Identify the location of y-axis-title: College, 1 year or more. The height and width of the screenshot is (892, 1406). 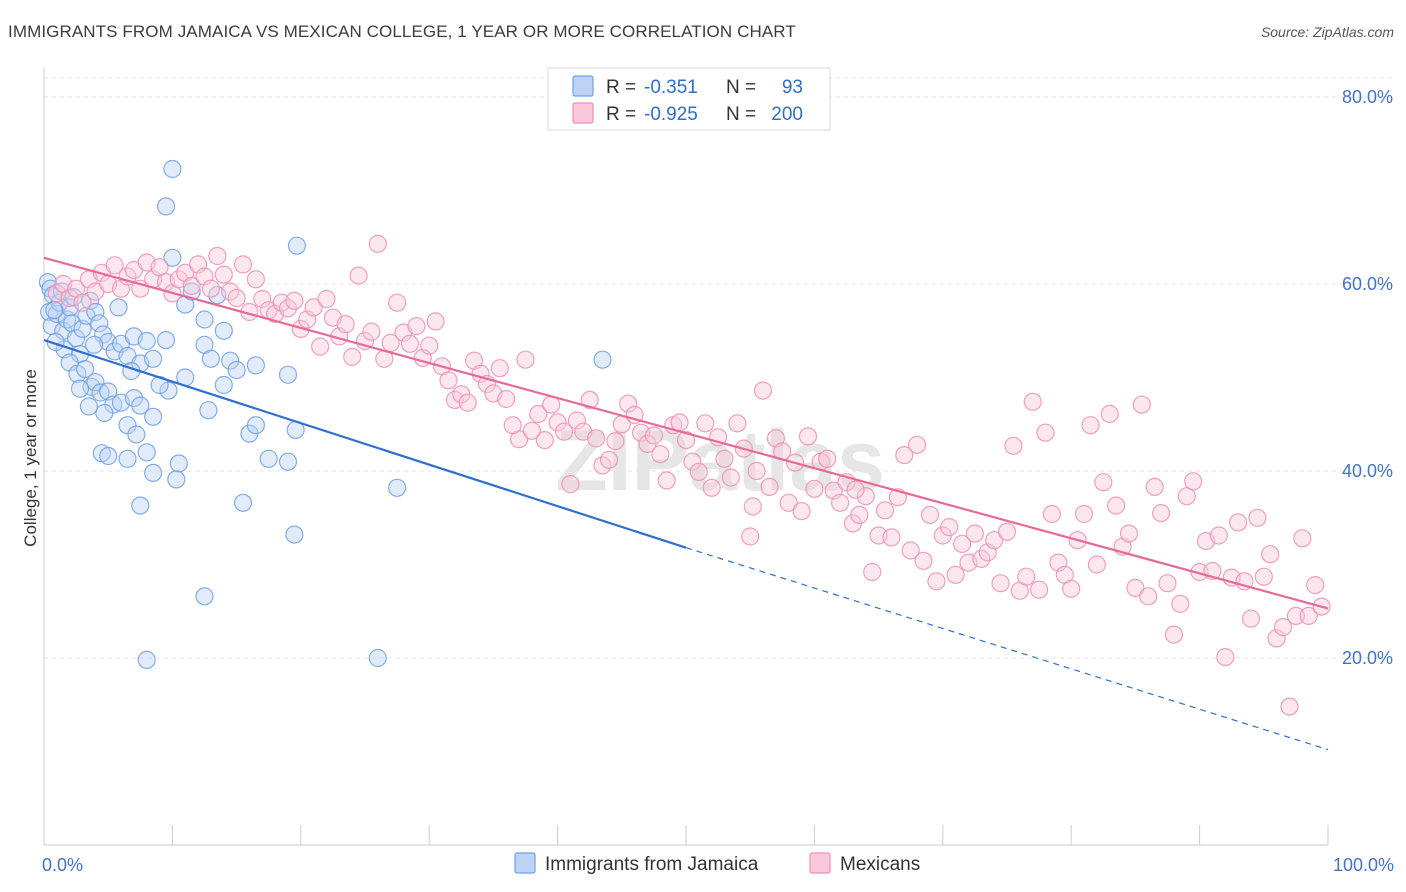
(30, 458).